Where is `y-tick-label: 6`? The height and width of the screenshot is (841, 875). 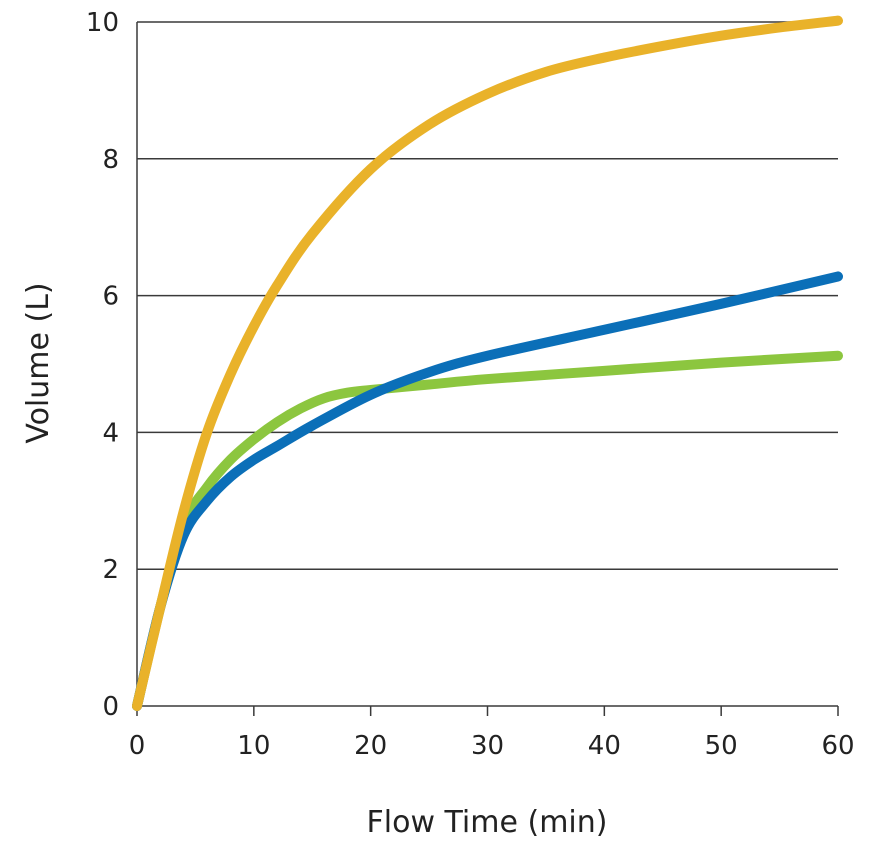 y-tick-label: 6 is located at coordinates (110, 297).